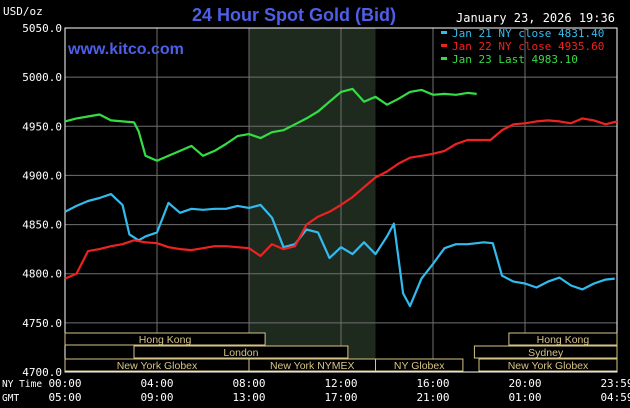  What do you see at coordinates (42, 28) in the screenshot?
I see `y-tick-label: 5050.0` at bounding box center [42, 28].